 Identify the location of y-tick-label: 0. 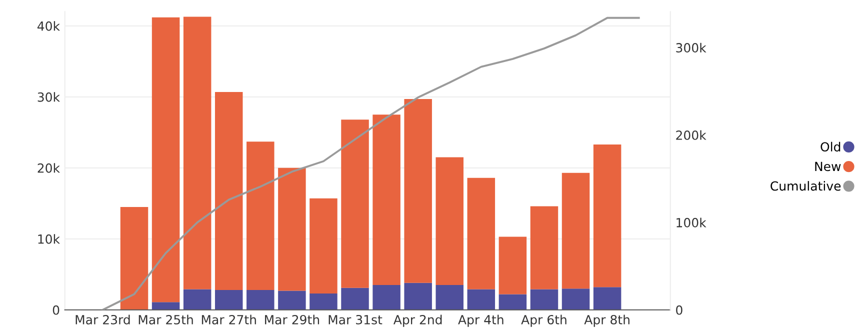
(56, 310).